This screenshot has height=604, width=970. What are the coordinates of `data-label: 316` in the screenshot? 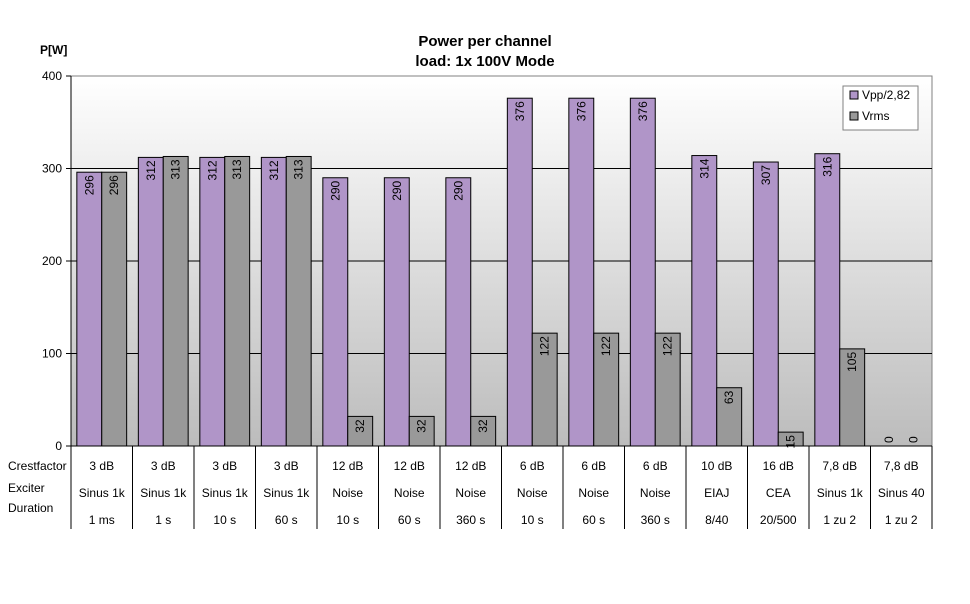 It's located at (827, 166).